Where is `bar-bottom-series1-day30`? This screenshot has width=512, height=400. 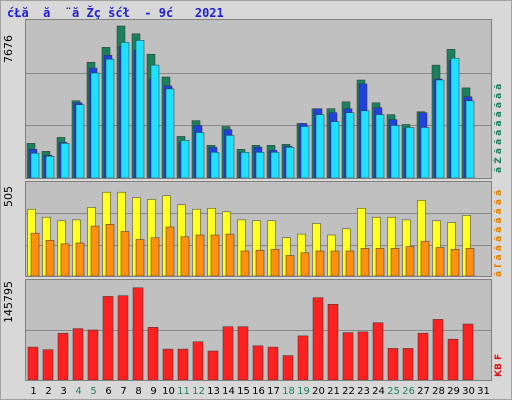 bar-bottom-series1-day30 is located at coordinates (468, 351).